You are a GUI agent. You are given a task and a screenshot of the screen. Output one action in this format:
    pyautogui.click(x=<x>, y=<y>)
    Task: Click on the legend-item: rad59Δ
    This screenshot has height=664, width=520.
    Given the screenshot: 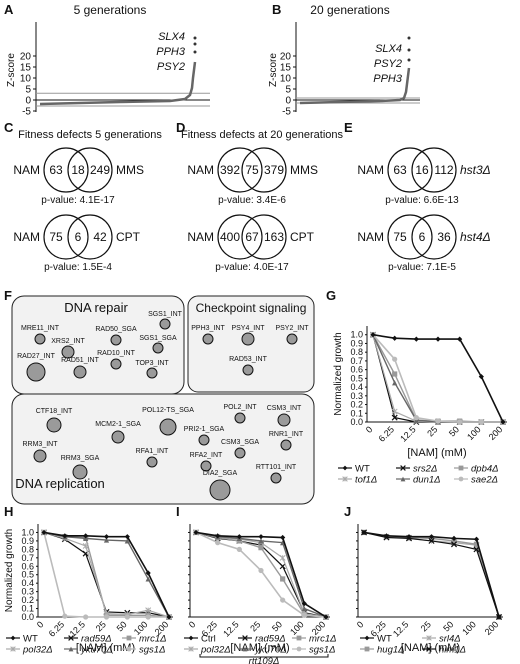 What is the action you would take?
    pyautogui.click(x=262, y=639)
    